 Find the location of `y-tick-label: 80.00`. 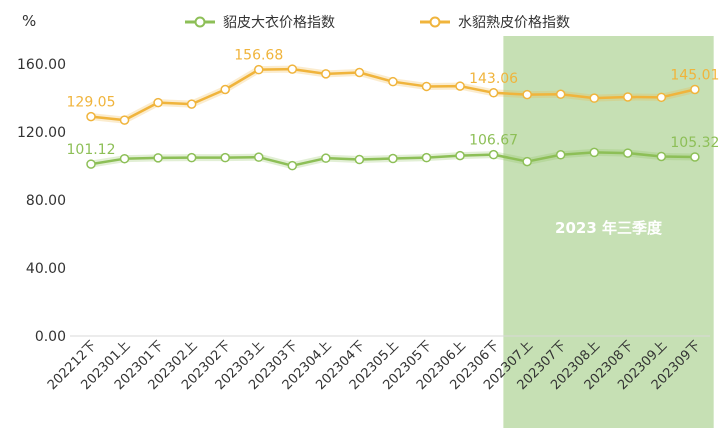

y-tick-label: 80.00 is located at coordinates (46, 201).